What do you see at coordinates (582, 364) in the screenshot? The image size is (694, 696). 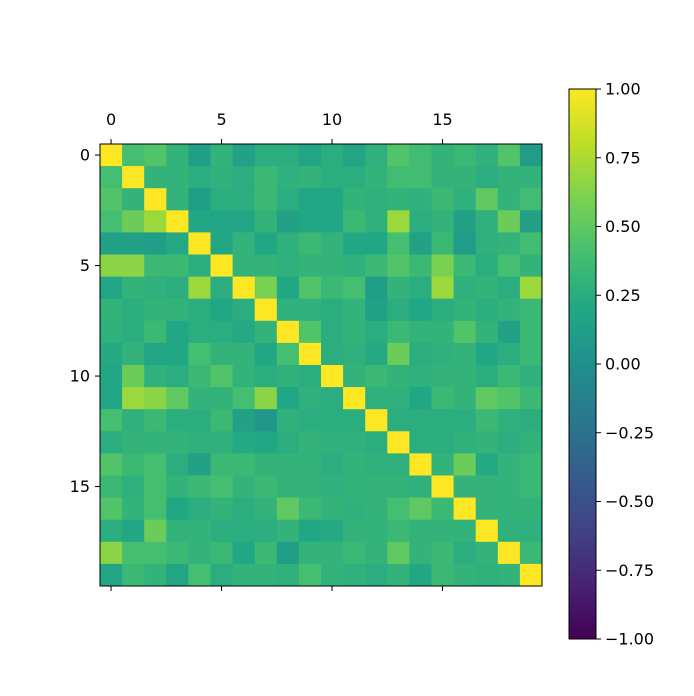 I see `colorbar` at bounding box center [582, 364].